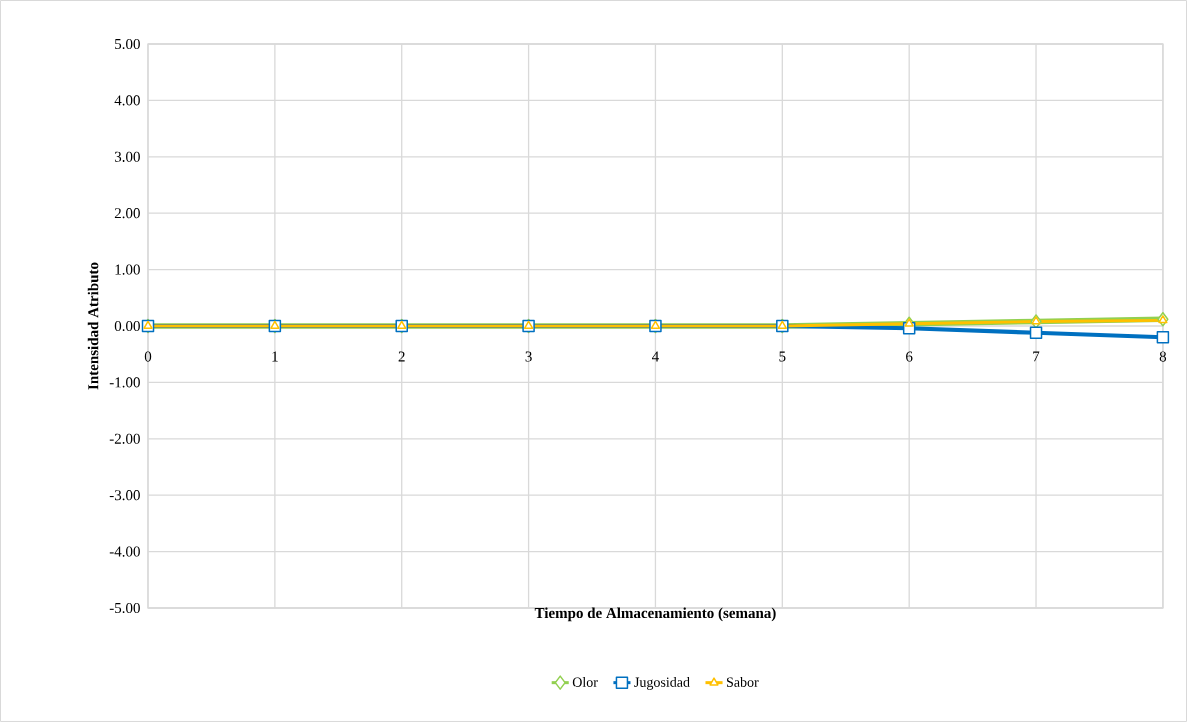 Image resolution: width=1187 pixels, height=722 pixels. Describe the element at coordinates (528, 356) in the screenshot. I see `x-tick-label: 3` at that location.